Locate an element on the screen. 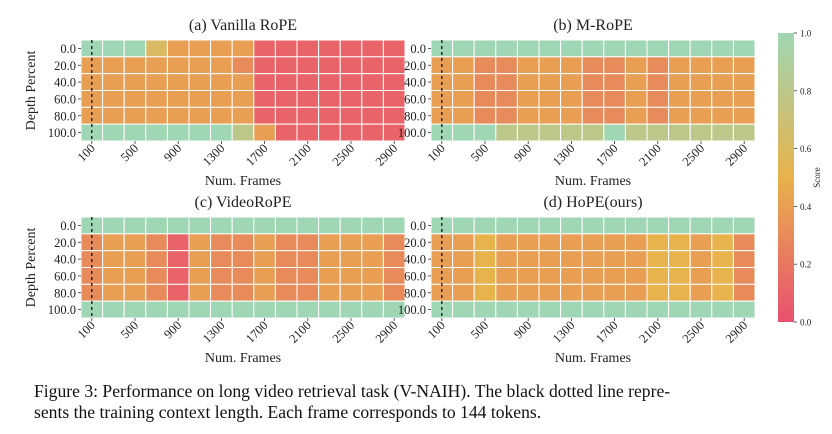  x-tick-label: 500 is located at coordinates (129, 152).